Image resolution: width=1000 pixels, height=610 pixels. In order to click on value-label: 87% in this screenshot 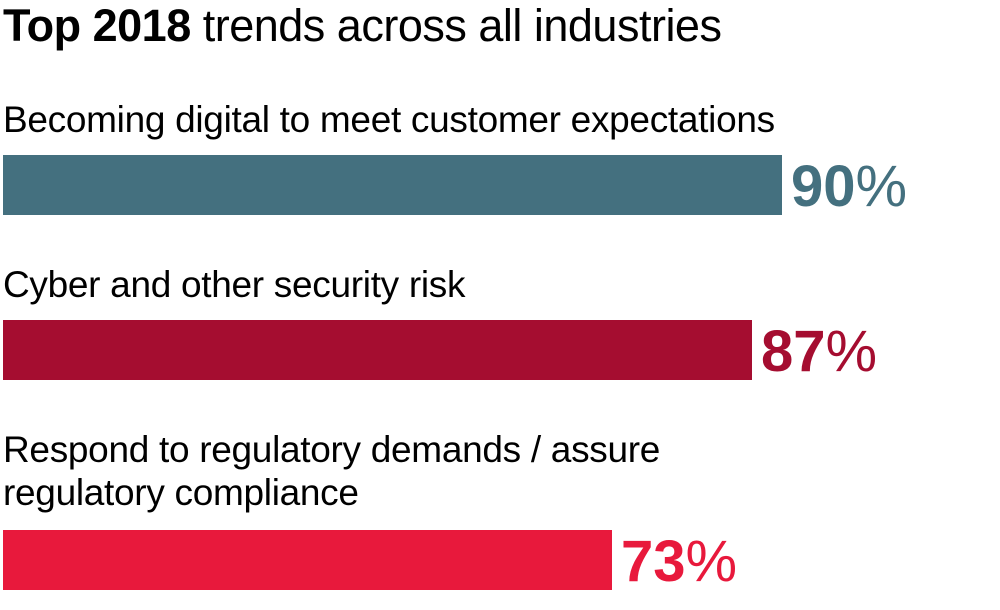, I will do `click(819, 352)`.